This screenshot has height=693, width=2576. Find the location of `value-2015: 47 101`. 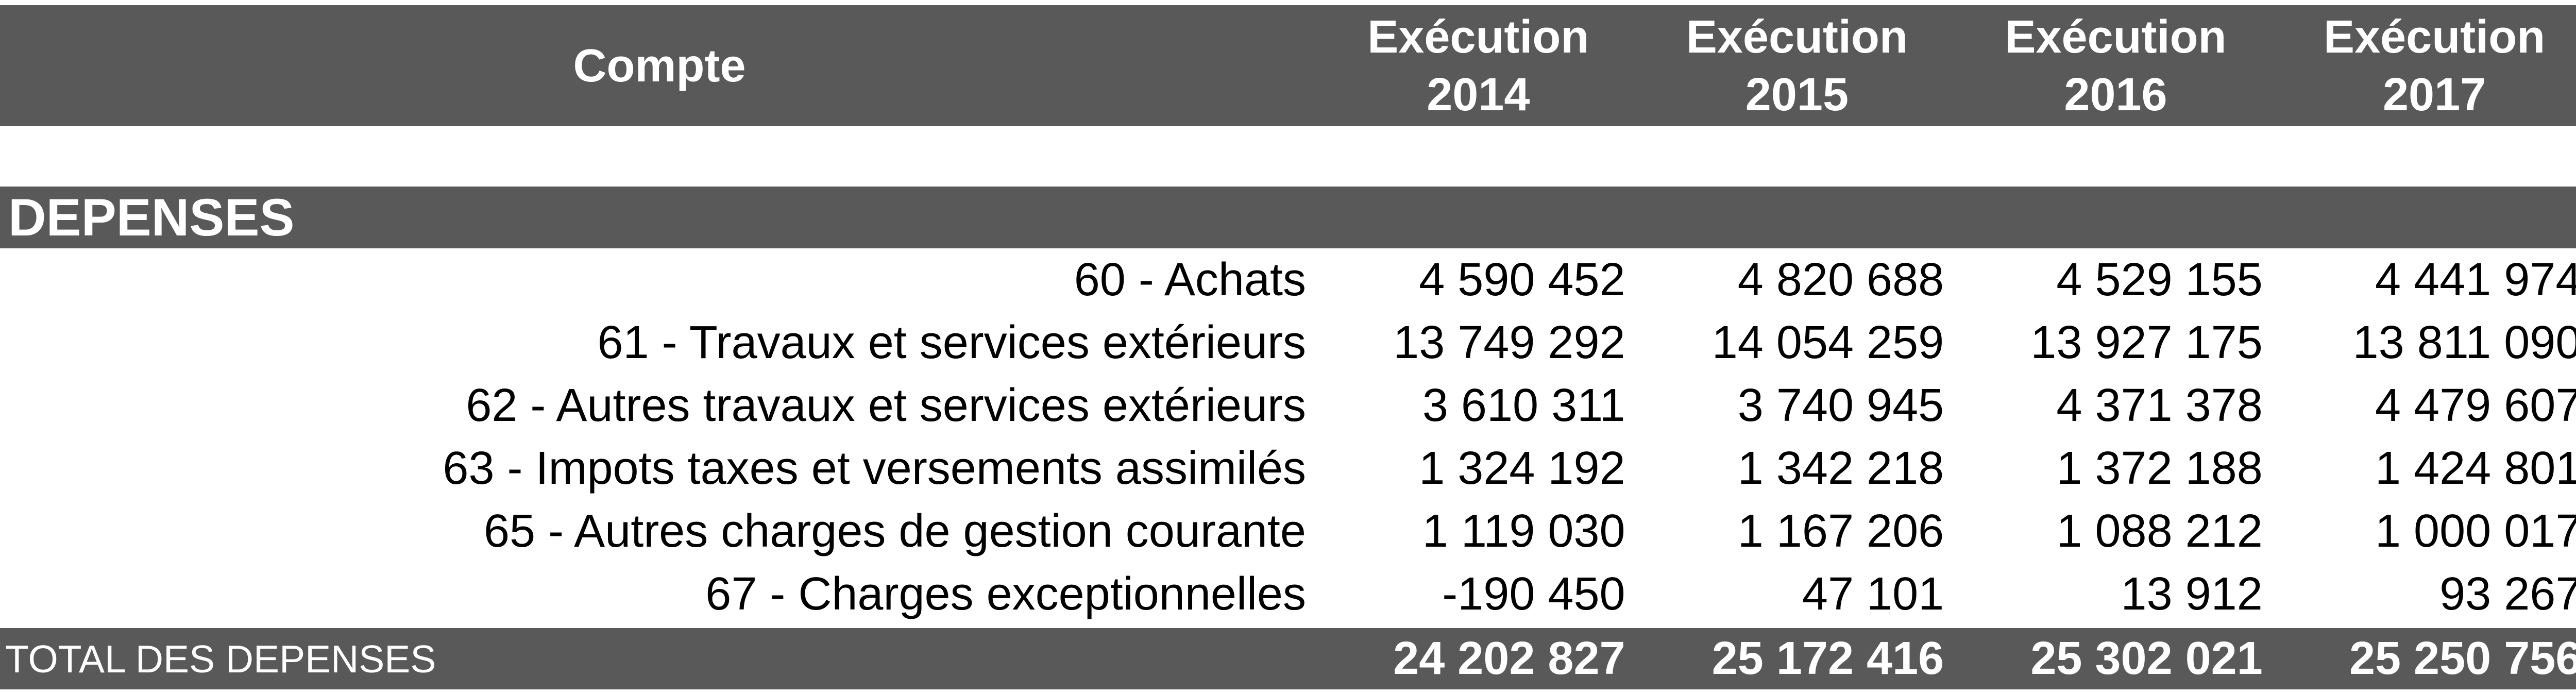

value-2015: 47 101 is located at coordinates (1873, 594).